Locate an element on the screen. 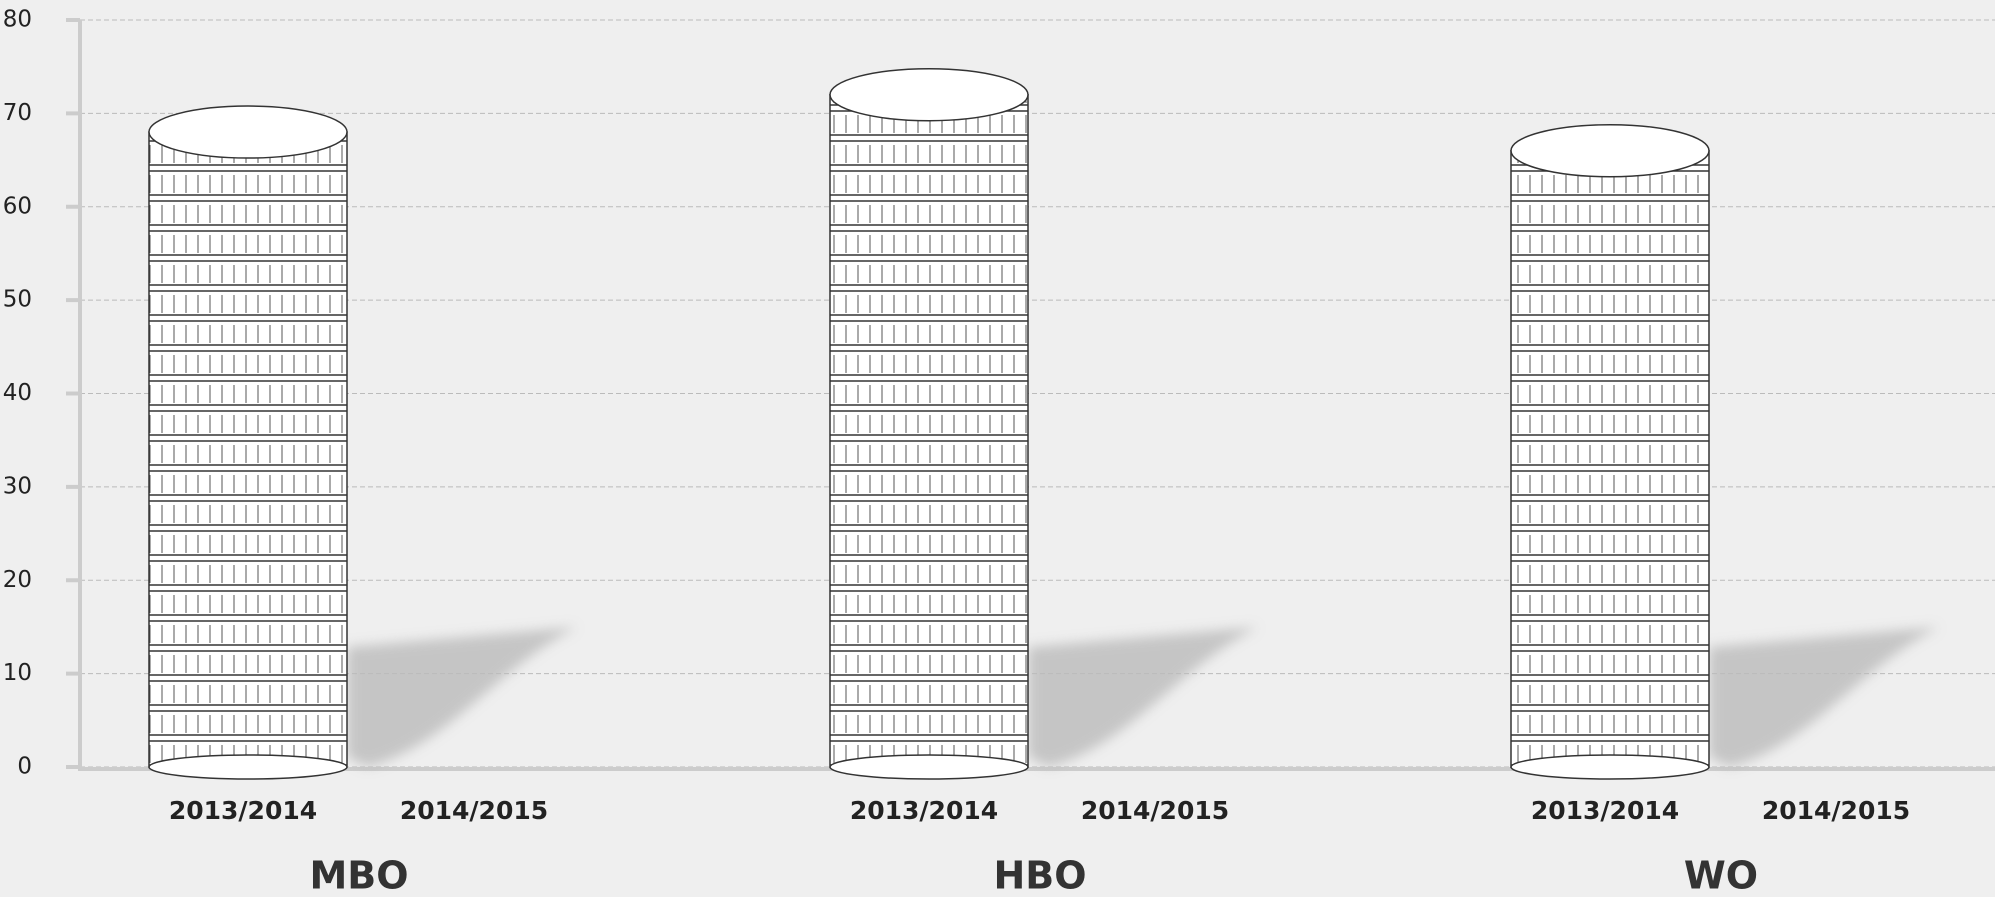  y-tick-label: 10 is located at coordinates (17, 673).